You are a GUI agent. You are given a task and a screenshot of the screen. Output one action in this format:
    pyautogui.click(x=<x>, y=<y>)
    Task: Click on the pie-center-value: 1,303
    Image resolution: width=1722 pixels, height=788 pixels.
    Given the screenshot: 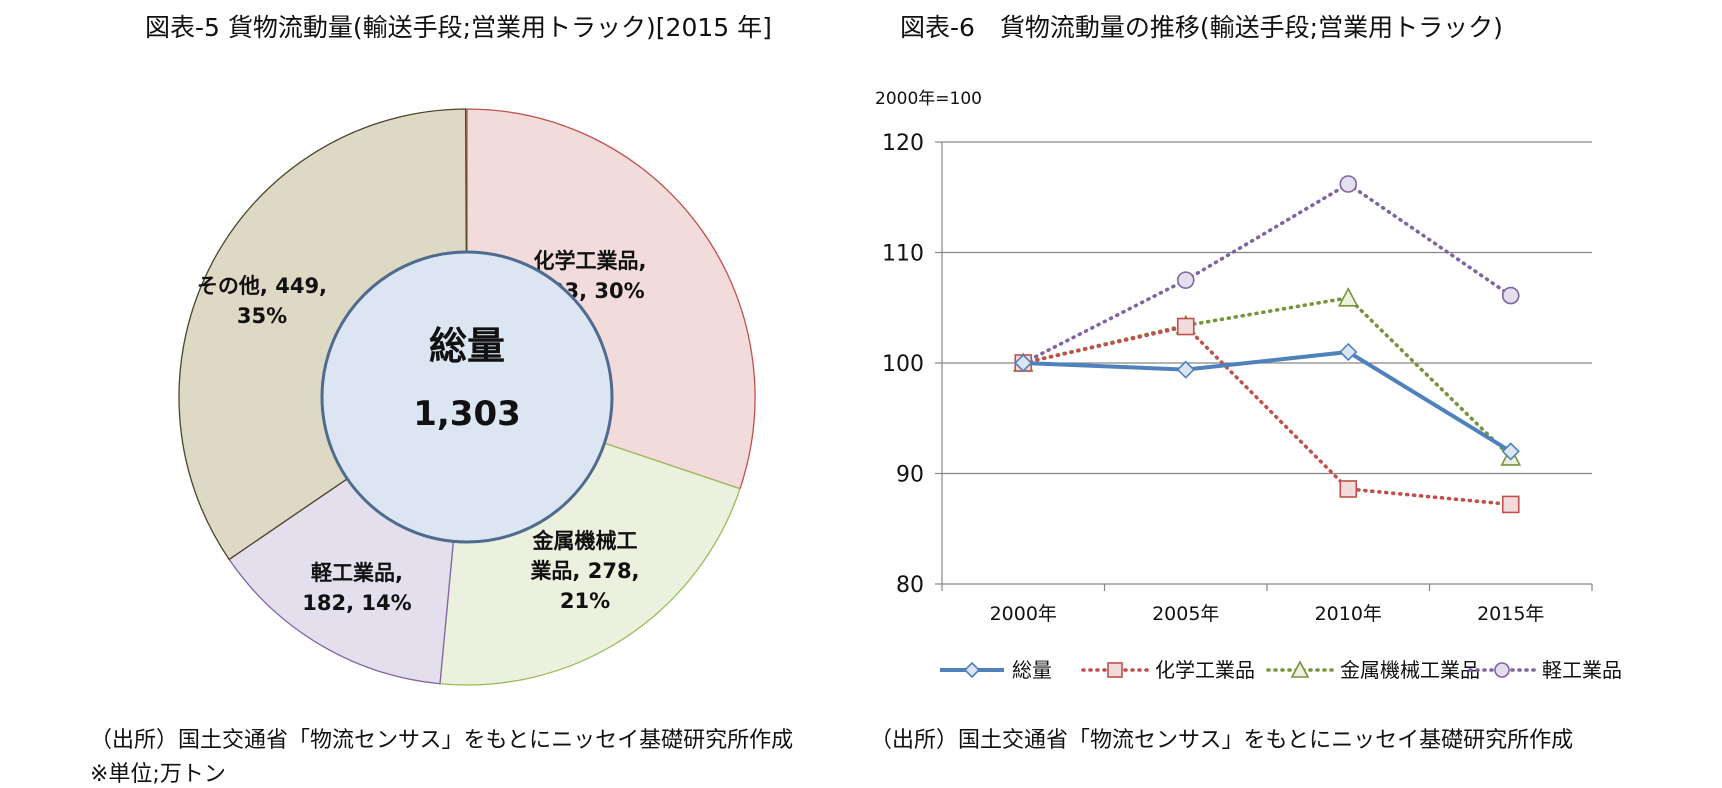 What is the action you would take?
    pyautogui.click(x=467, y=414)
    